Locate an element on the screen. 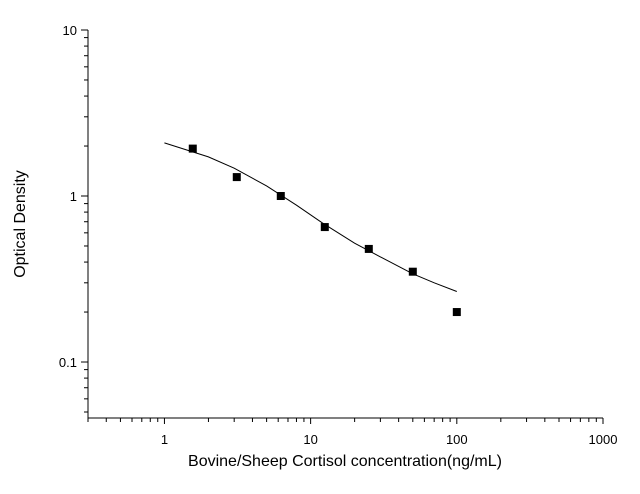  data-points is located at coordinates (324, 230).